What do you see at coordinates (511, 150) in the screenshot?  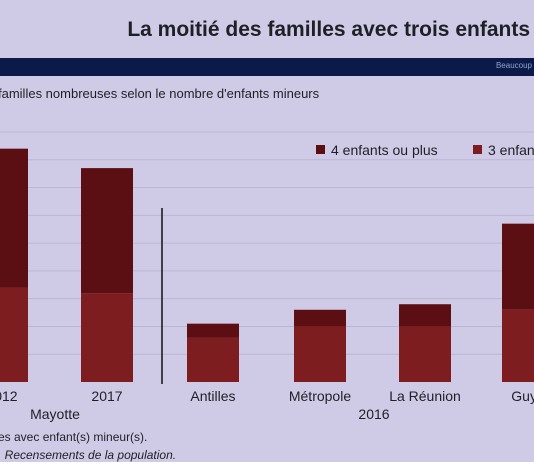 I see `legend-three-label: 3 enfan` at bounding box center [511, 150].